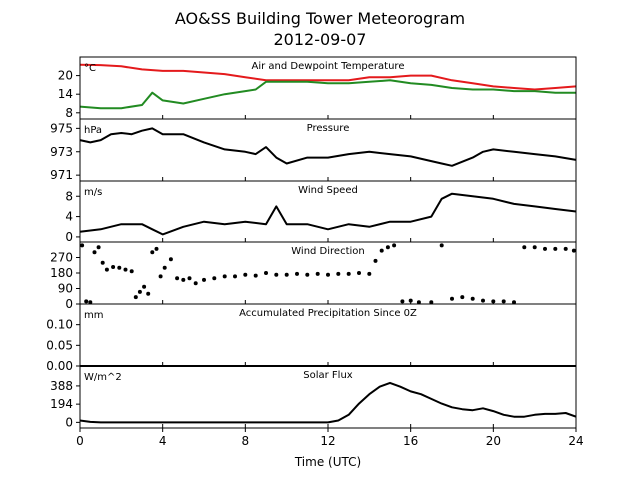 This screenshot has height=480, width=640. I want to click on panel-1: 971 973 975 Pressure hPa, so click(313, 150).